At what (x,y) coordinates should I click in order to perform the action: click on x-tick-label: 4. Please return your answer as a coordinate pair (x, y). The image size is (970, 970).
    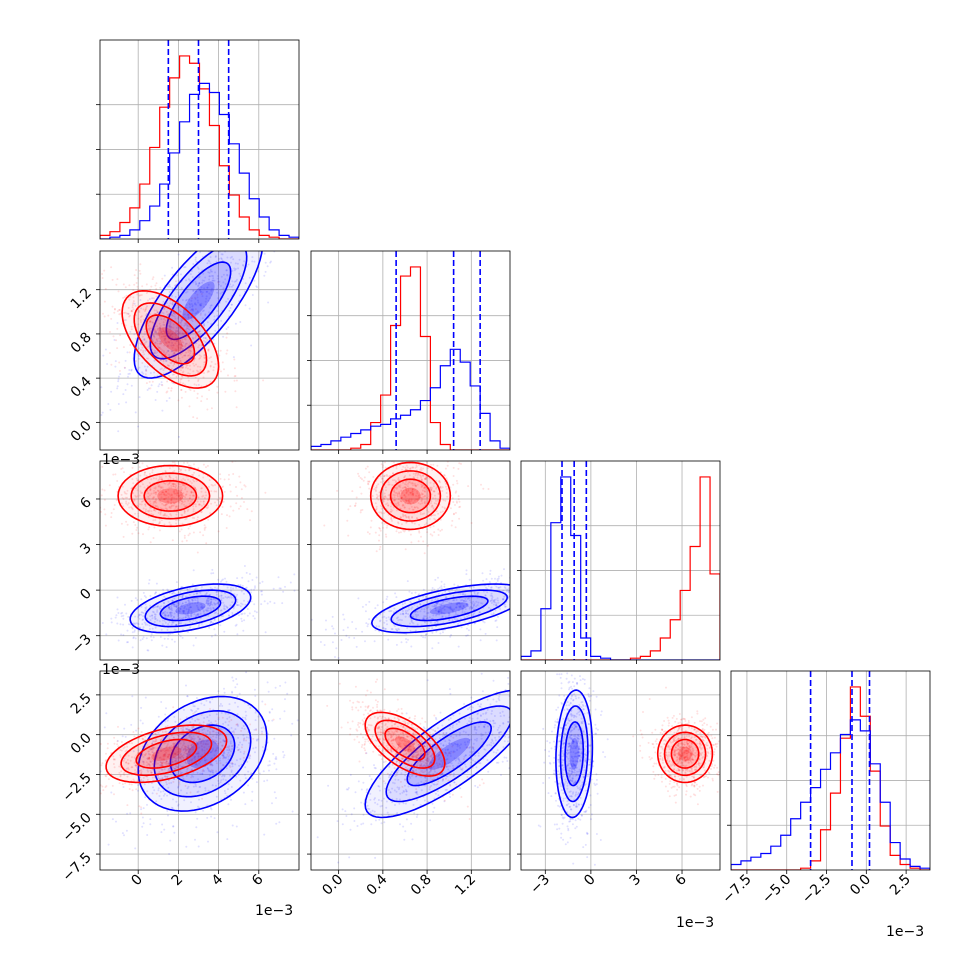
    Looking at the image, I should click on (218, 880).